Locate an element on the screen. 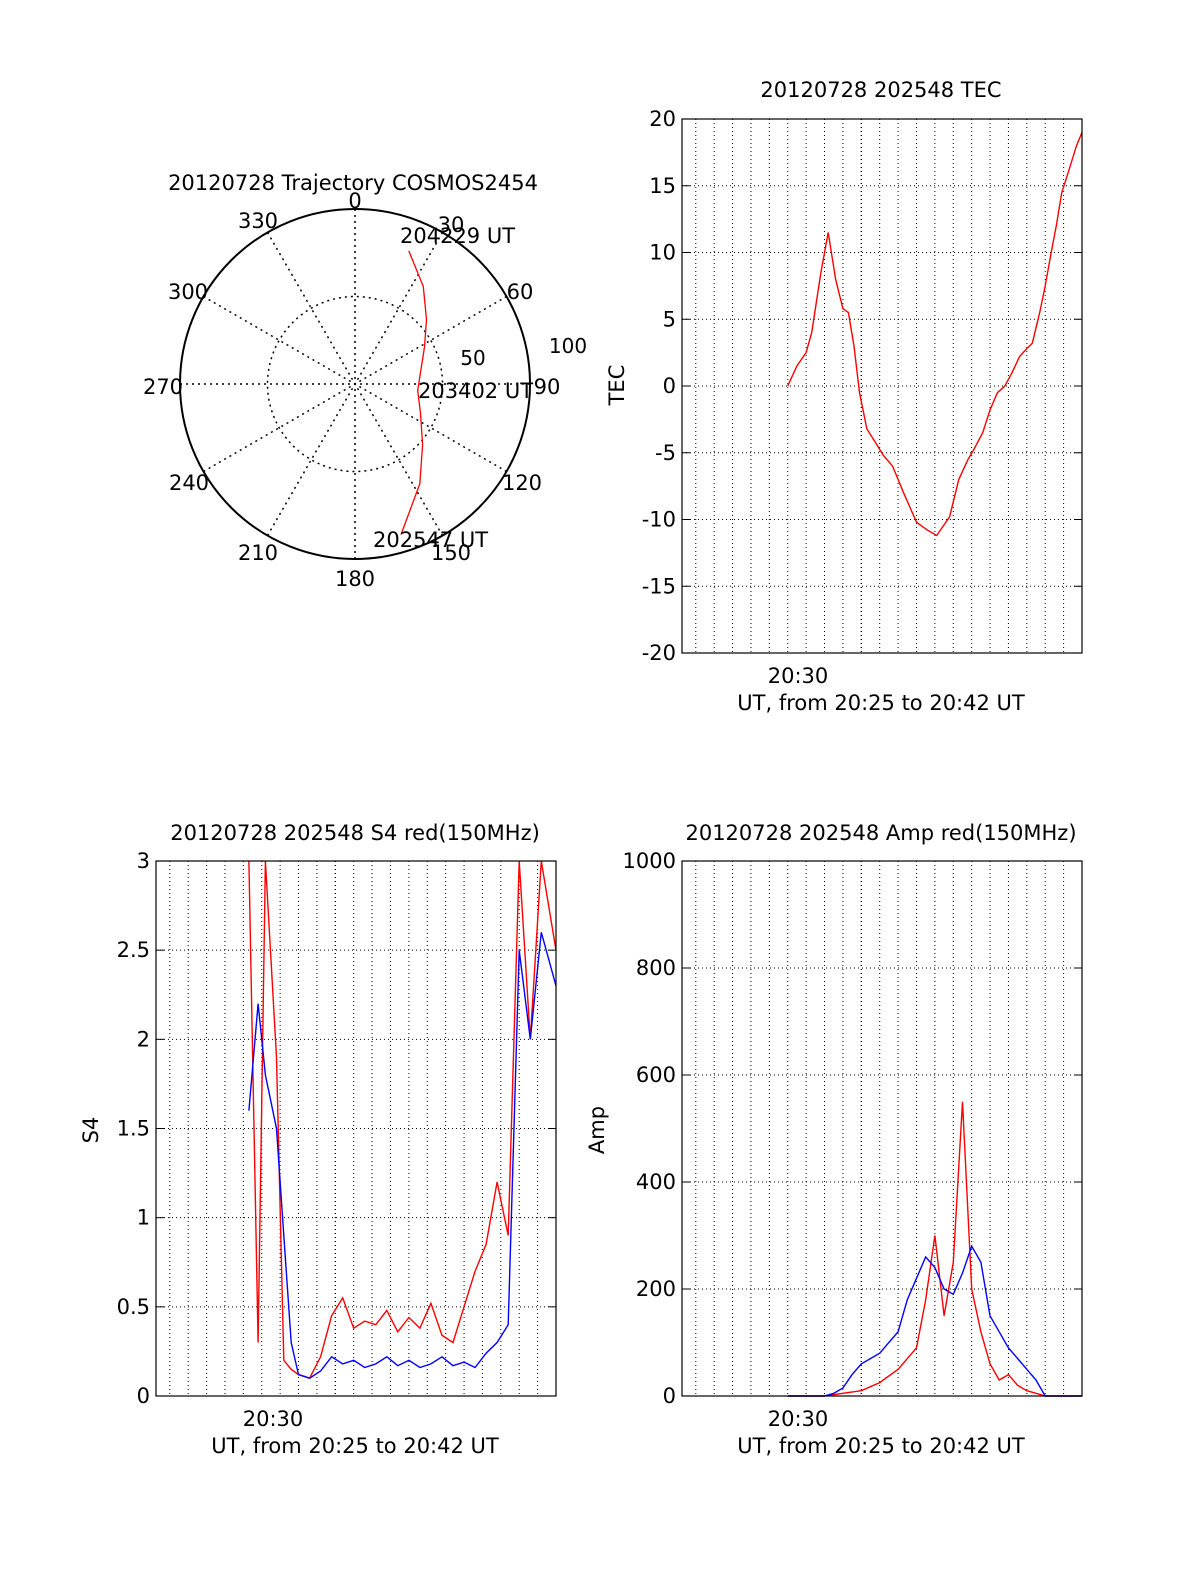 The width and height of the screenshot is (1200, 1575). tec-ylabel: TEC is located at coordinates (617, 386).